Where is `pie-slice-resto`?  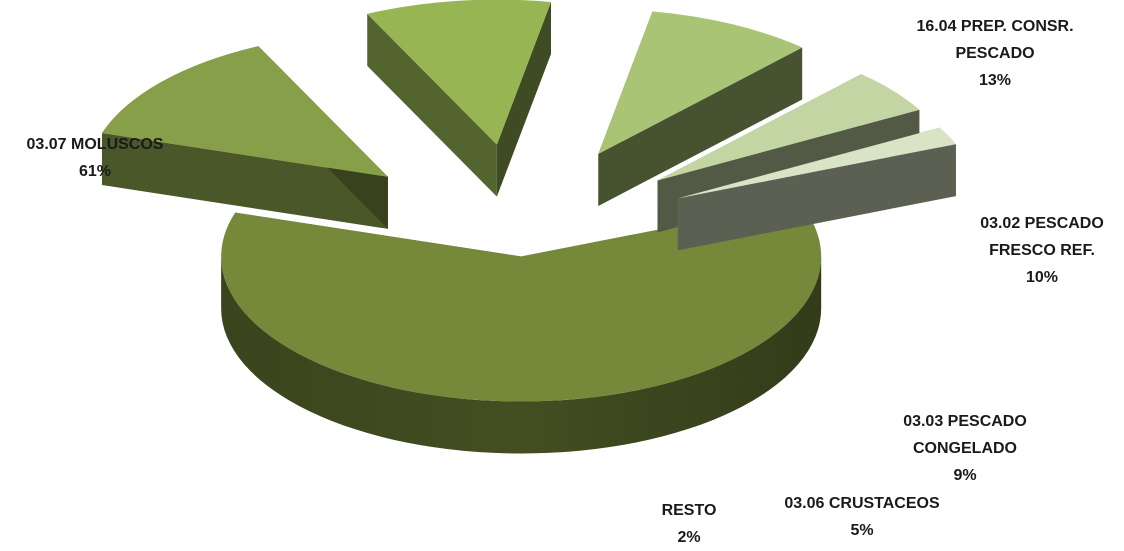
pie-slice-resto is located at coordinates (816, 189).